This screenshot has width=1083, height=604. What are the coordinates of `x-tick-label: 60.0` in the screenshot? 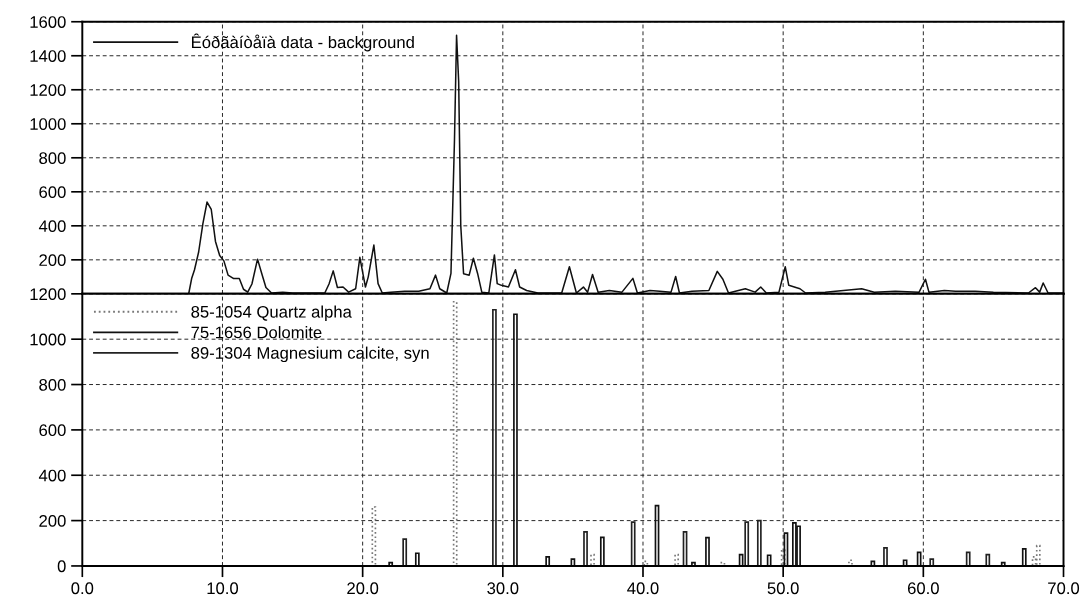 It's located at (923, 588).